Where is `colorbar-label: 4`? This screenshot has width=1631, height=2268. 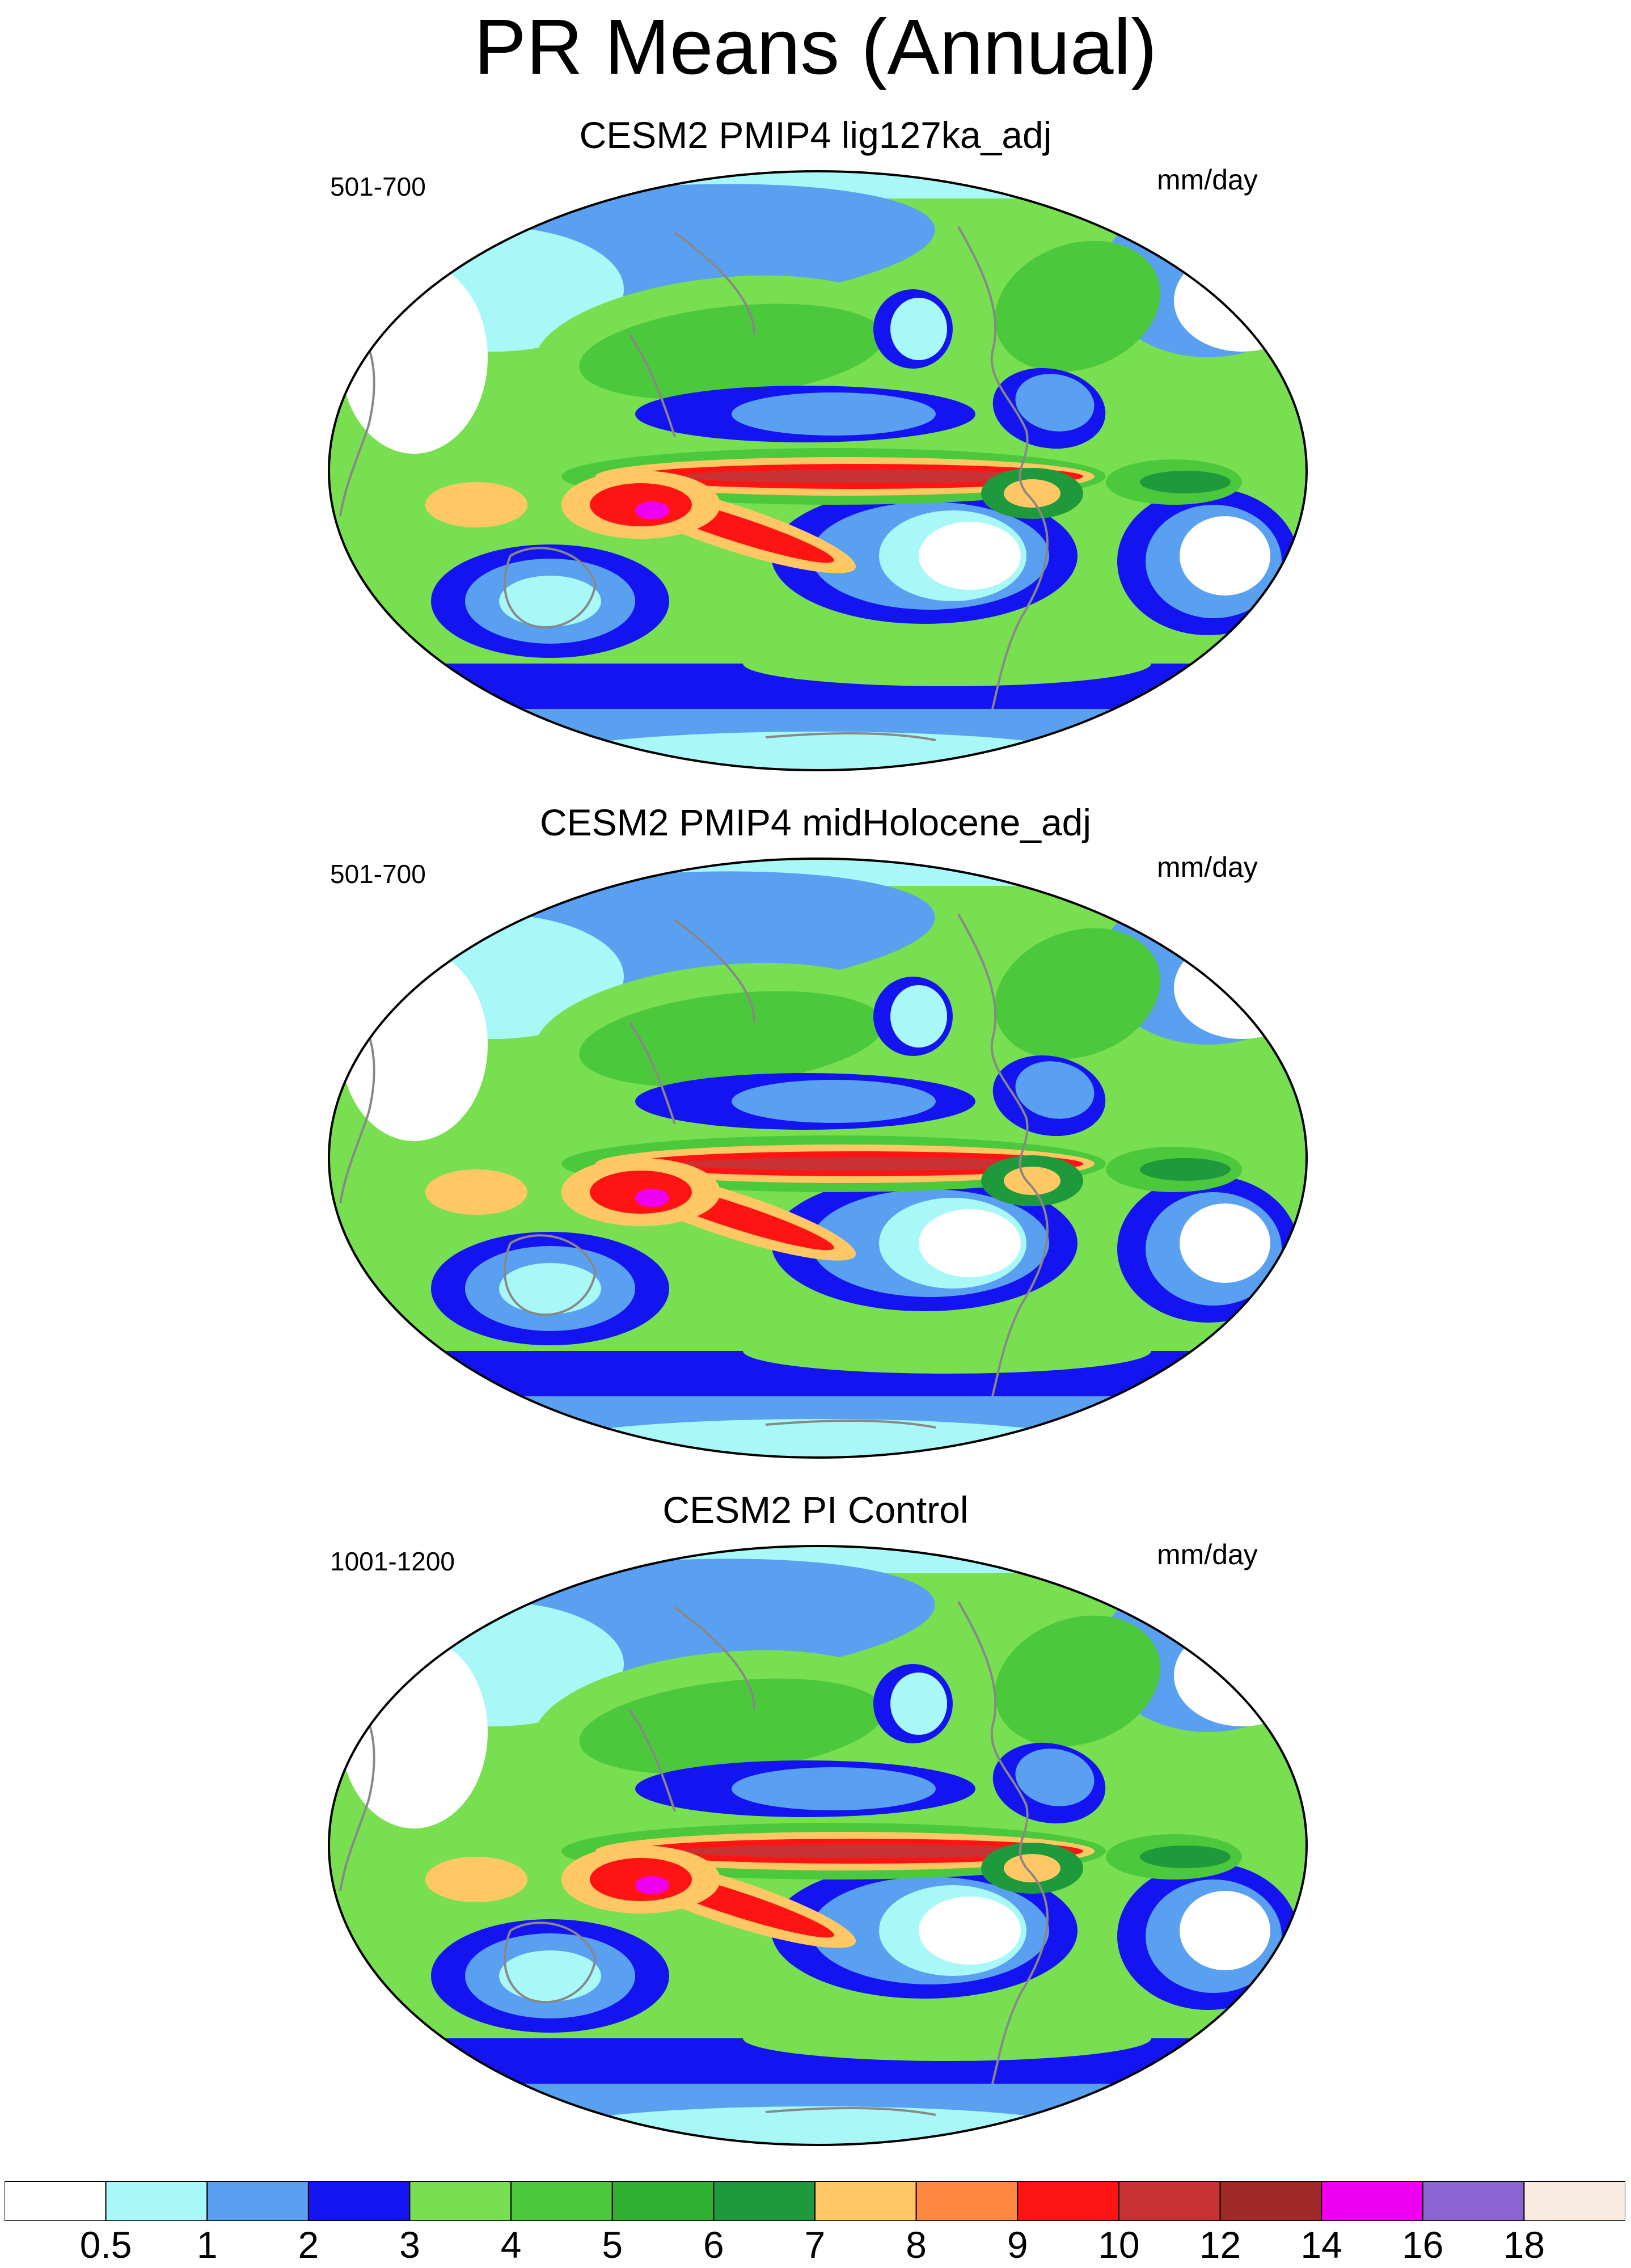
colorbar-label: 4 is located at coordinates (511, 2245).